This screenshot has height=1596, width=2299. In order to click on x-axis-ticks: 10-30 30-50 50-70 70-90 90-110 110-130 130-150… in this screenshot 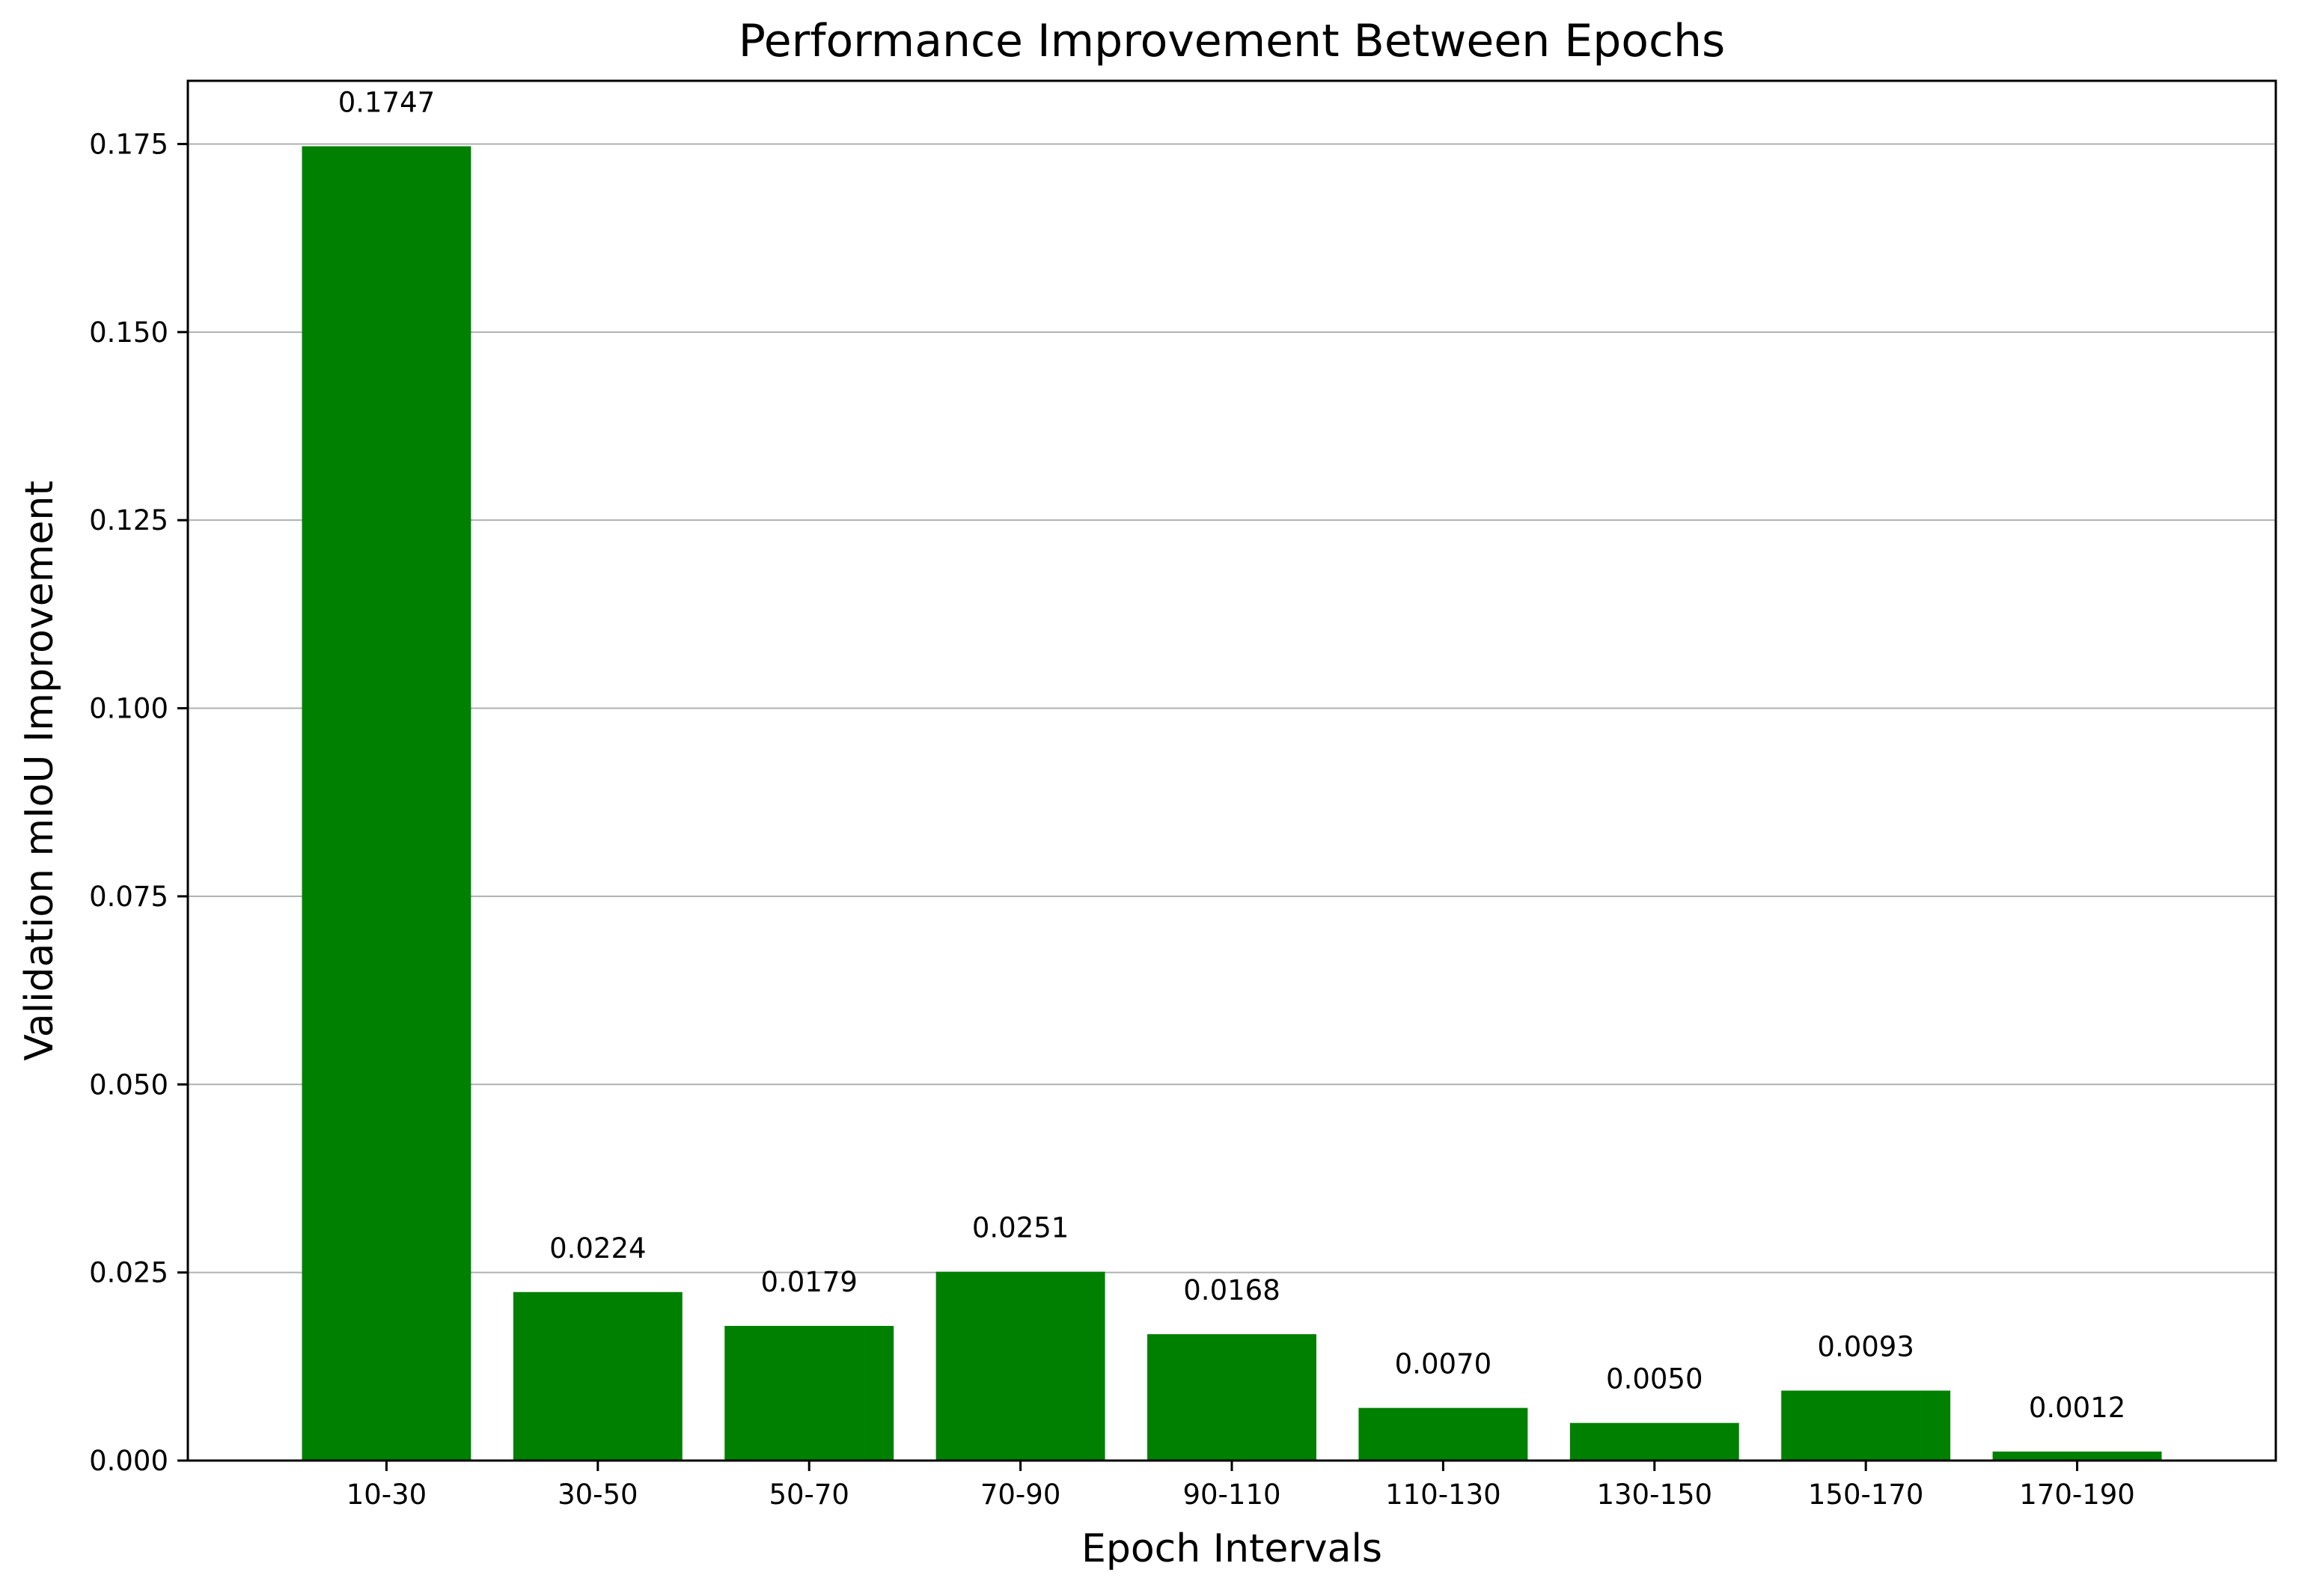, I will do `click(1241, 1486)`.